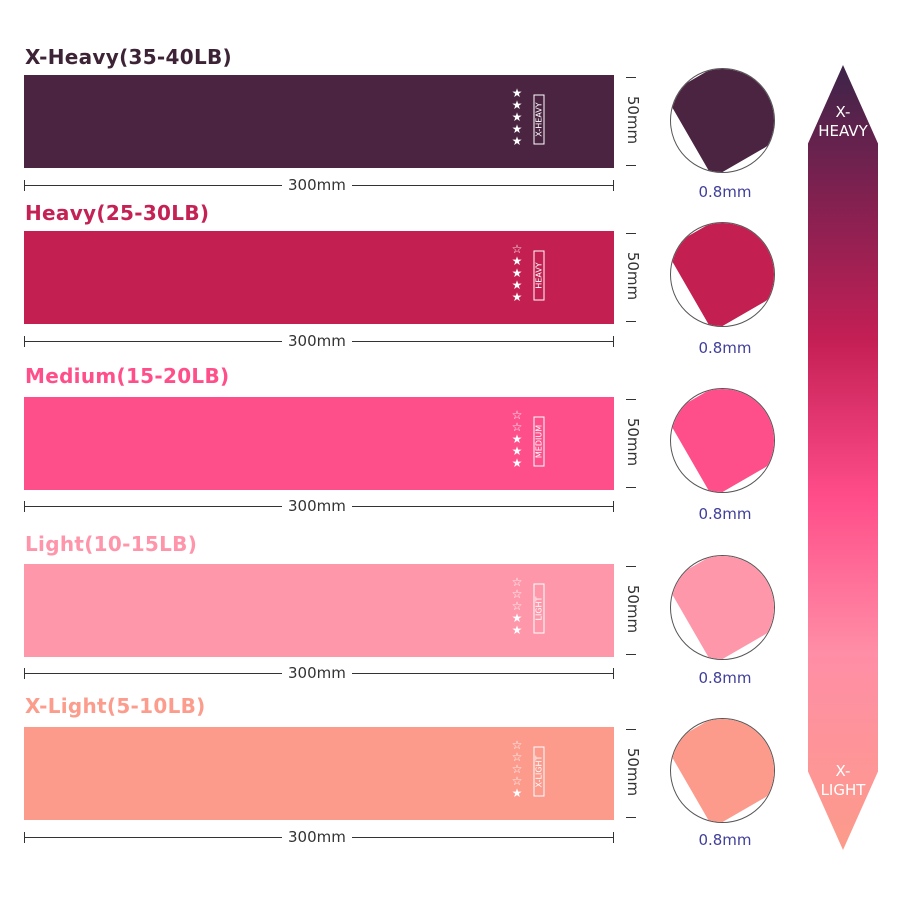 Image resolution: width=900 pixels, height=900 pixels. Describe the element at coordinates (319, 443) in the screenshot. I see `band-swatch: ★ ★ ★ ☆ ☆ MEDIUM` at that location.